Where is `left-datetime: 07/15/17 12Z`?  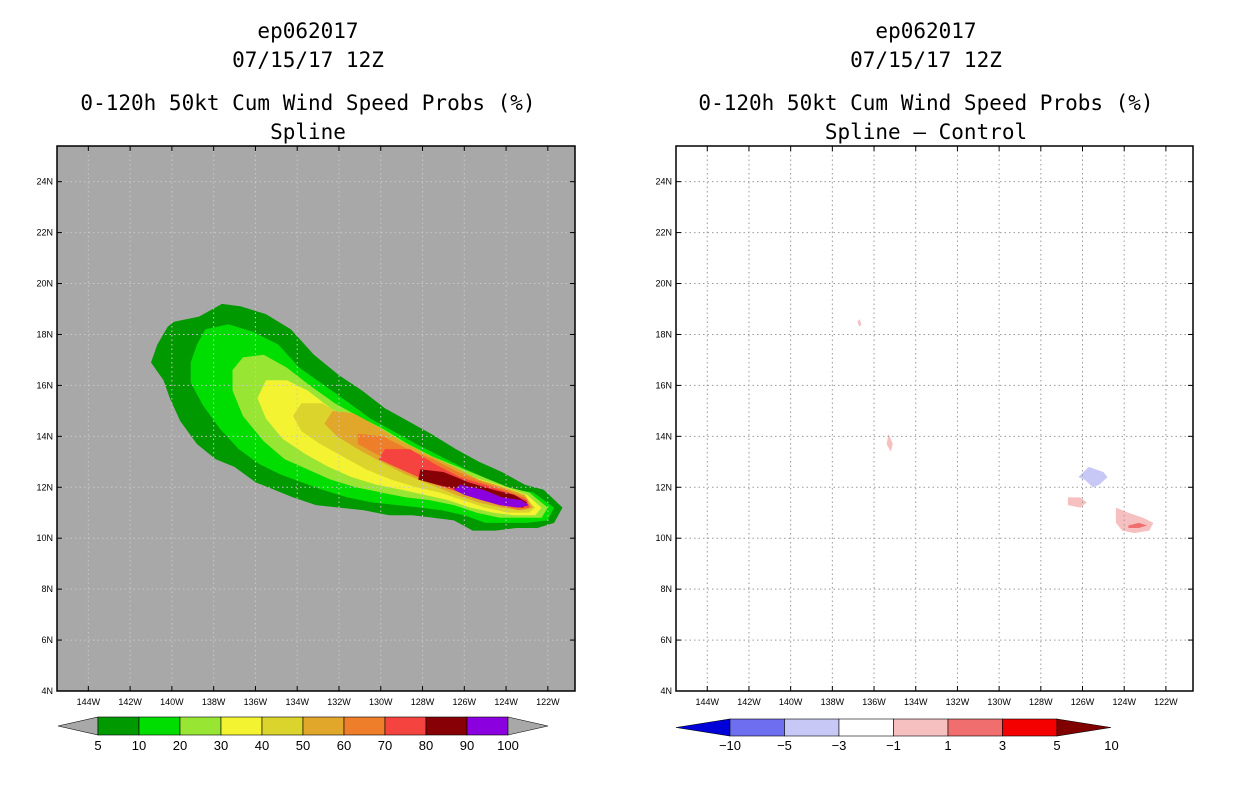 left-datetime: 07/15/17 12Z is located at coordinates (308, 60).